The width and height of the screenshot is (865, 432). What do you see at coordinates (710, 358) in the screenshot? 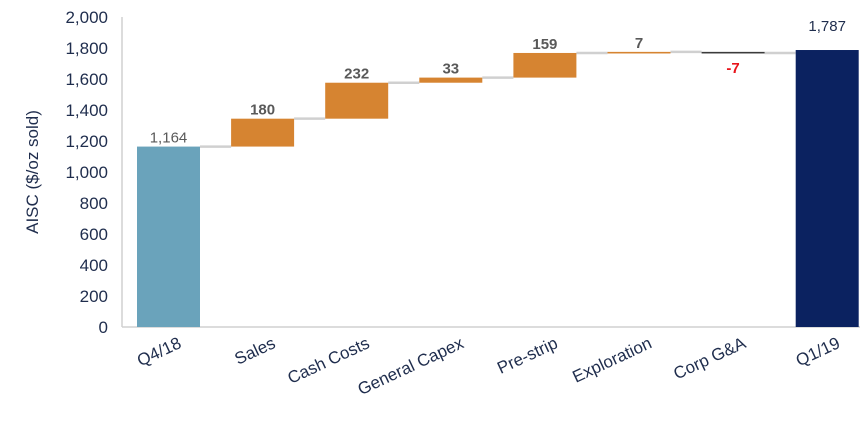
I see `x-tick-label: Corp G&A` at bounding box center [710, 358].